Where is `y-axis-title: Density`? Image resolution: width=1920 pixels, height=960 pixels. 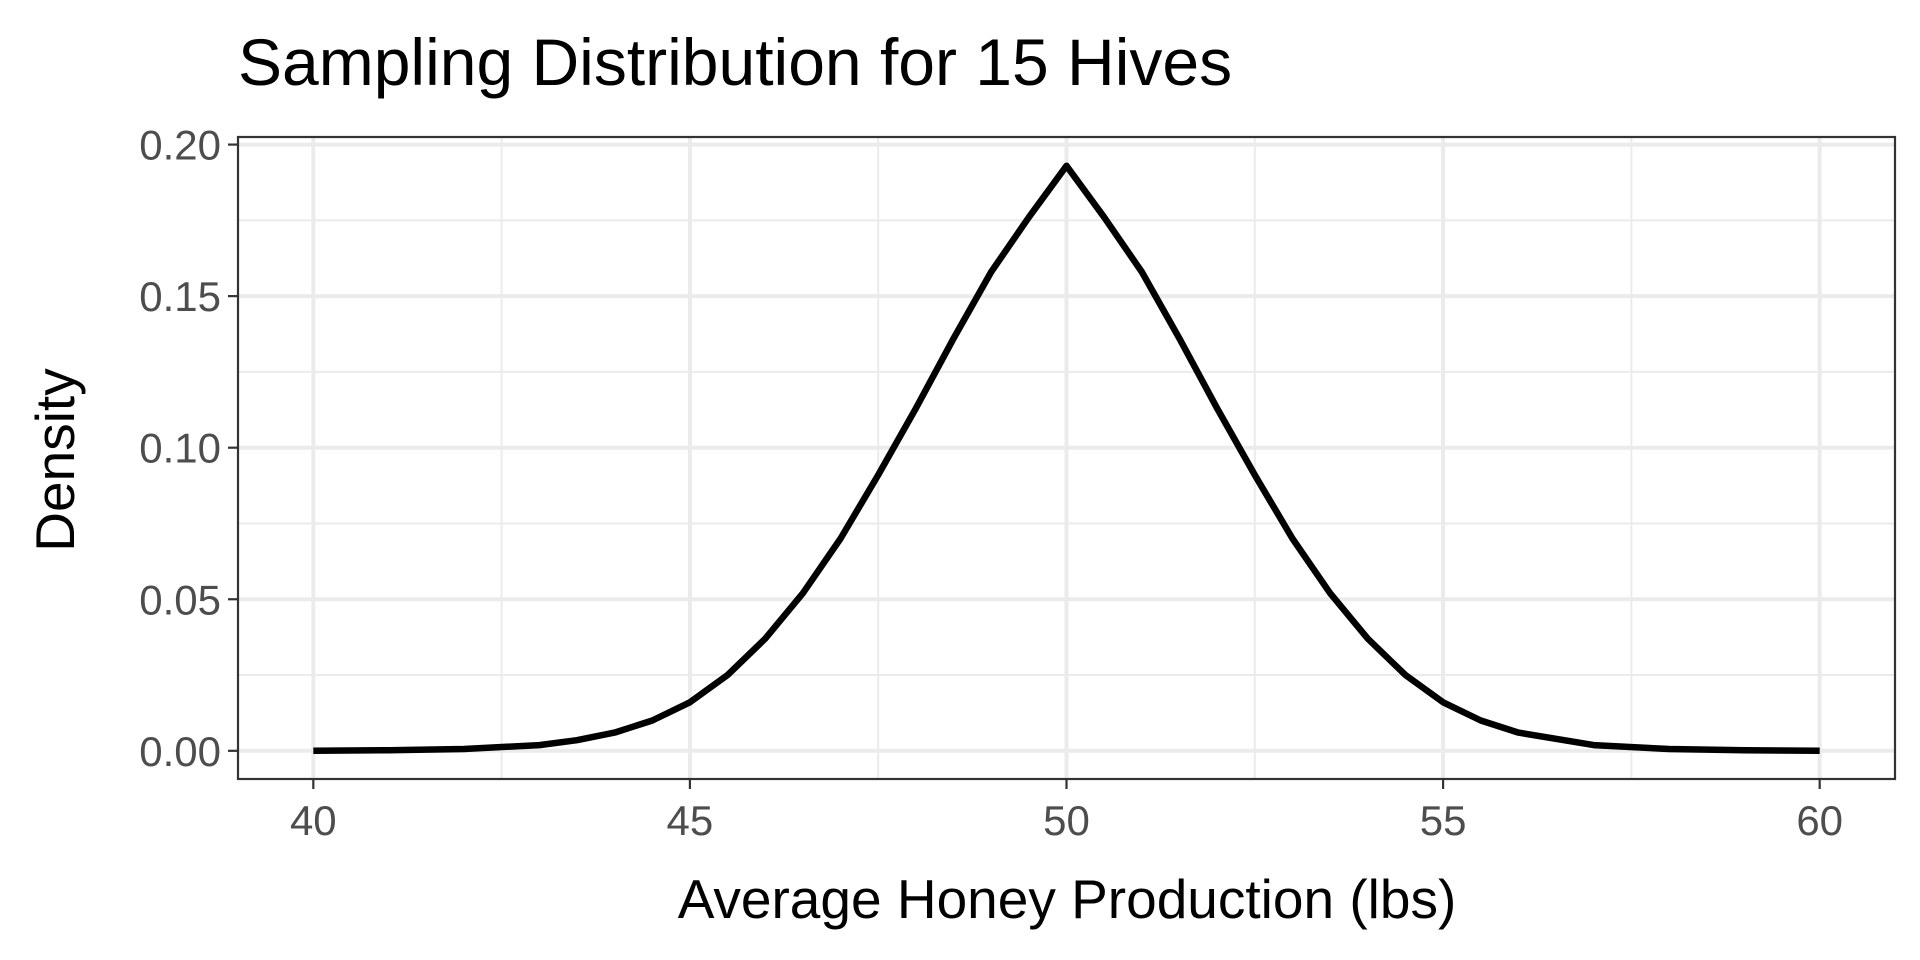
y-axis-title: Density is located at coordinates (55, 460).